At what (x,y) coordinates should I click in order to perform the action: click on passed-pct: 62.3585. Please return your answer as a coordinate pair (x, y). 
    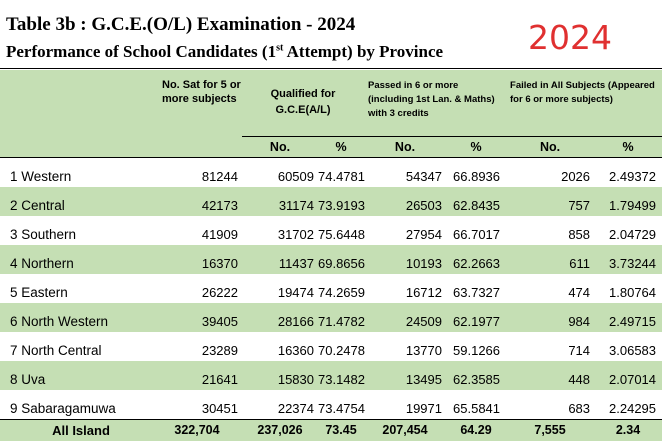
    Looking at the image, I should click on (477, 379).